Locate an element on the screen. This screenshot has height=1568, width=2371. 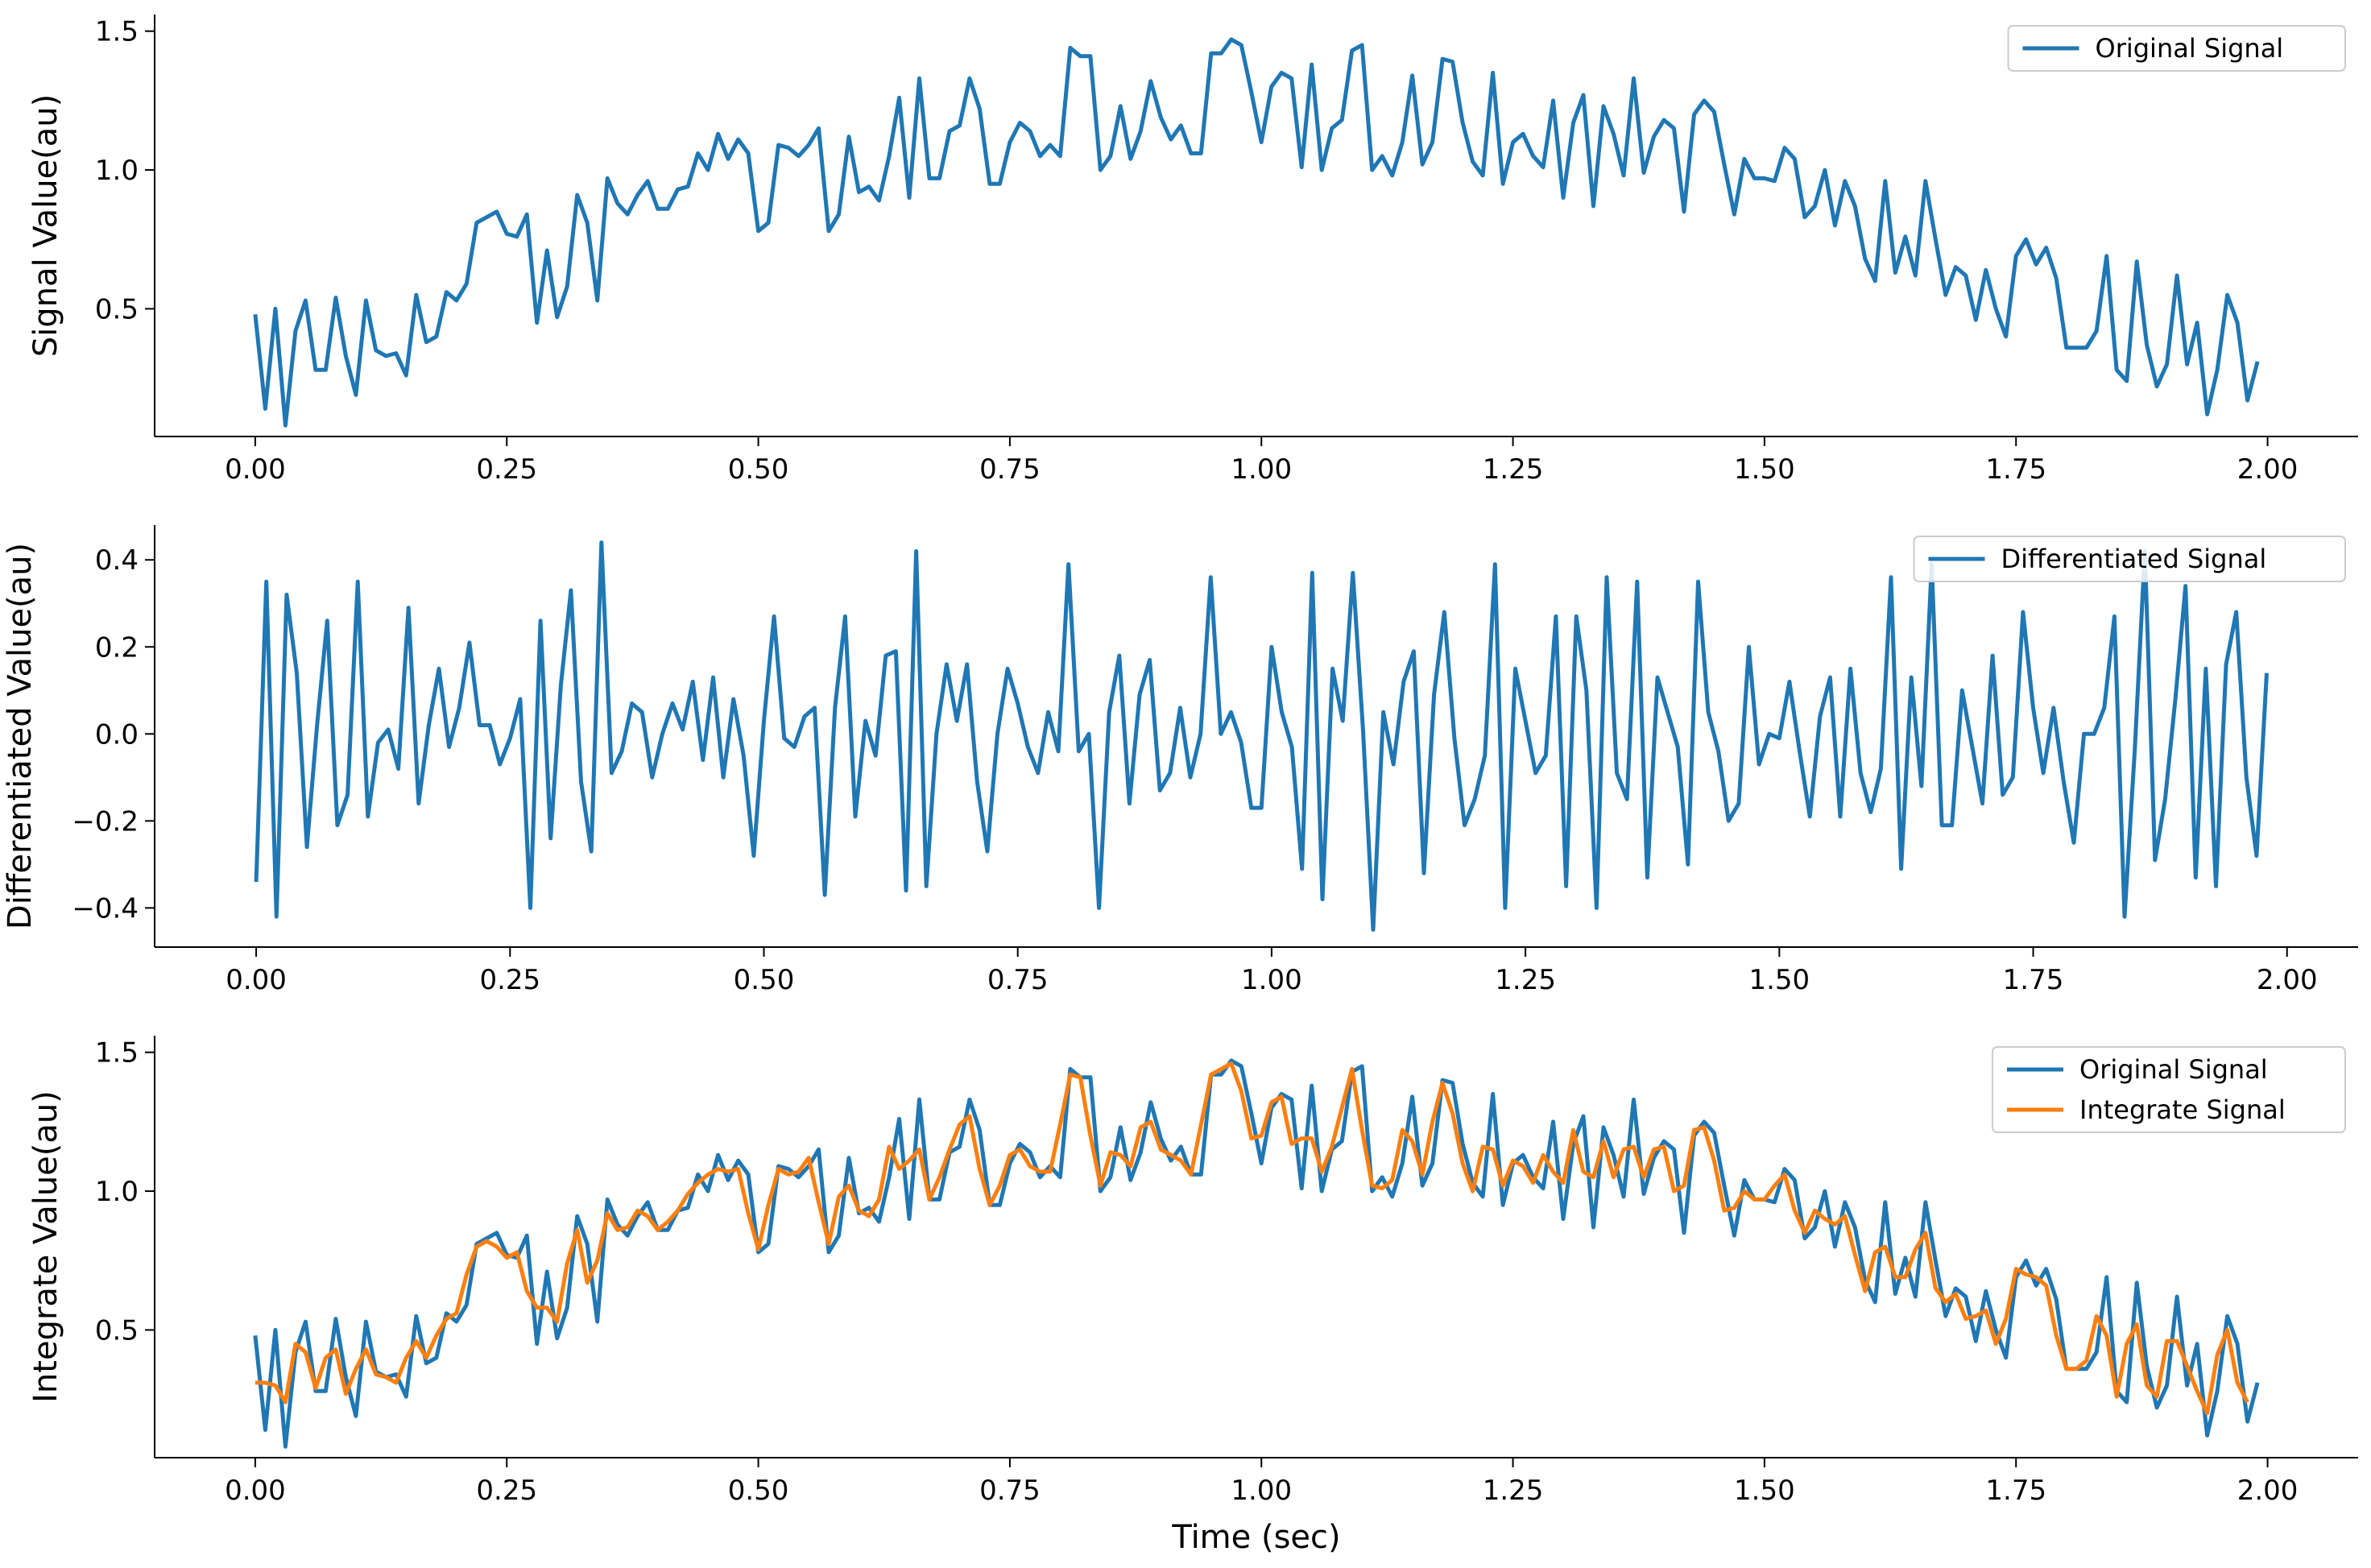
y-tick-label: 0.4 is located at coordinates (117, 560).